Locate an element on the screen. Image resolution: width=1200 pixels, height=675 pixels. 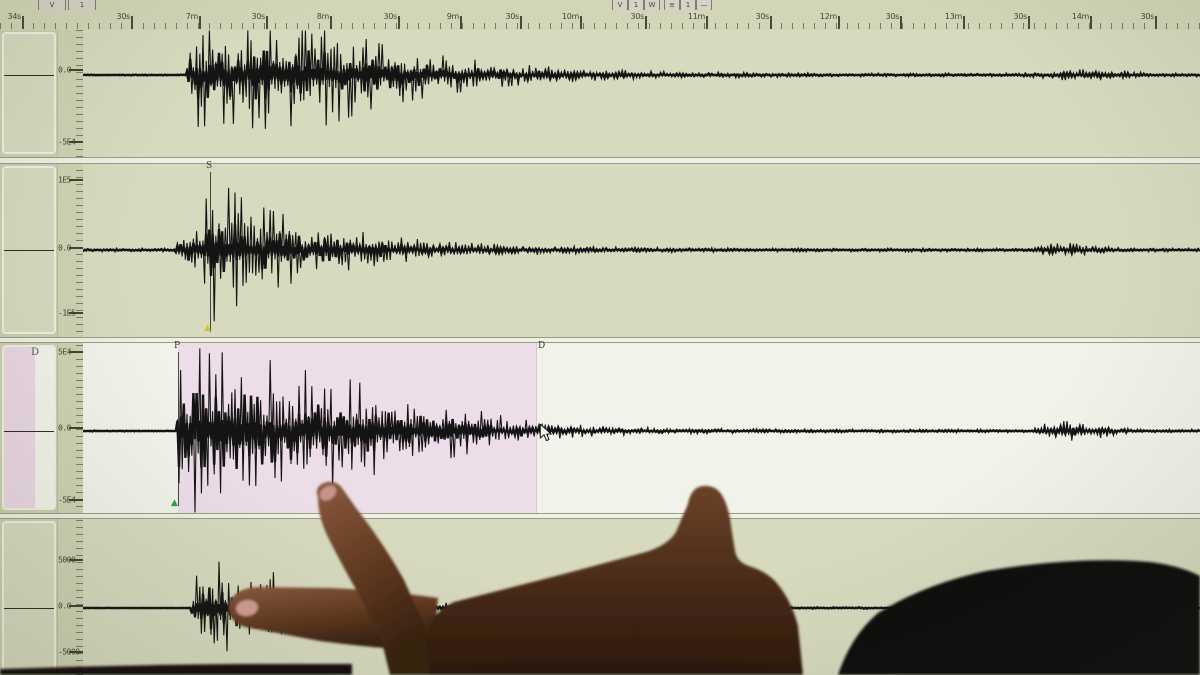
phase-line-S is located at coordinates (210, 252).